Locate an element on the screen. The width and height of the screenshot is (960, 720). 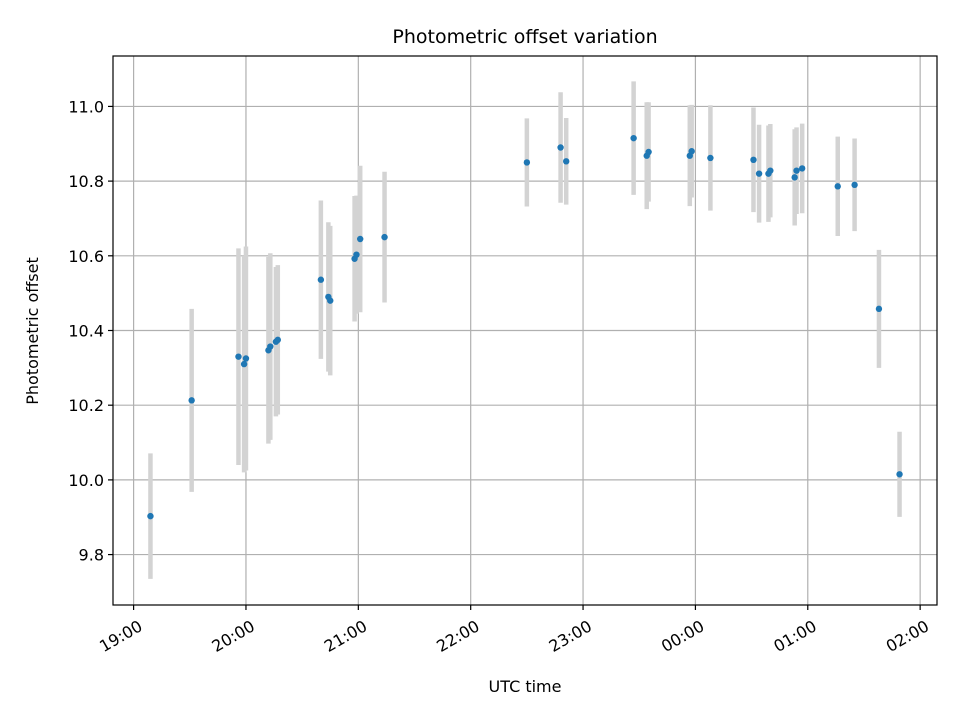
chart-title: Photometric offset variation is located at coordinates (524, 37).